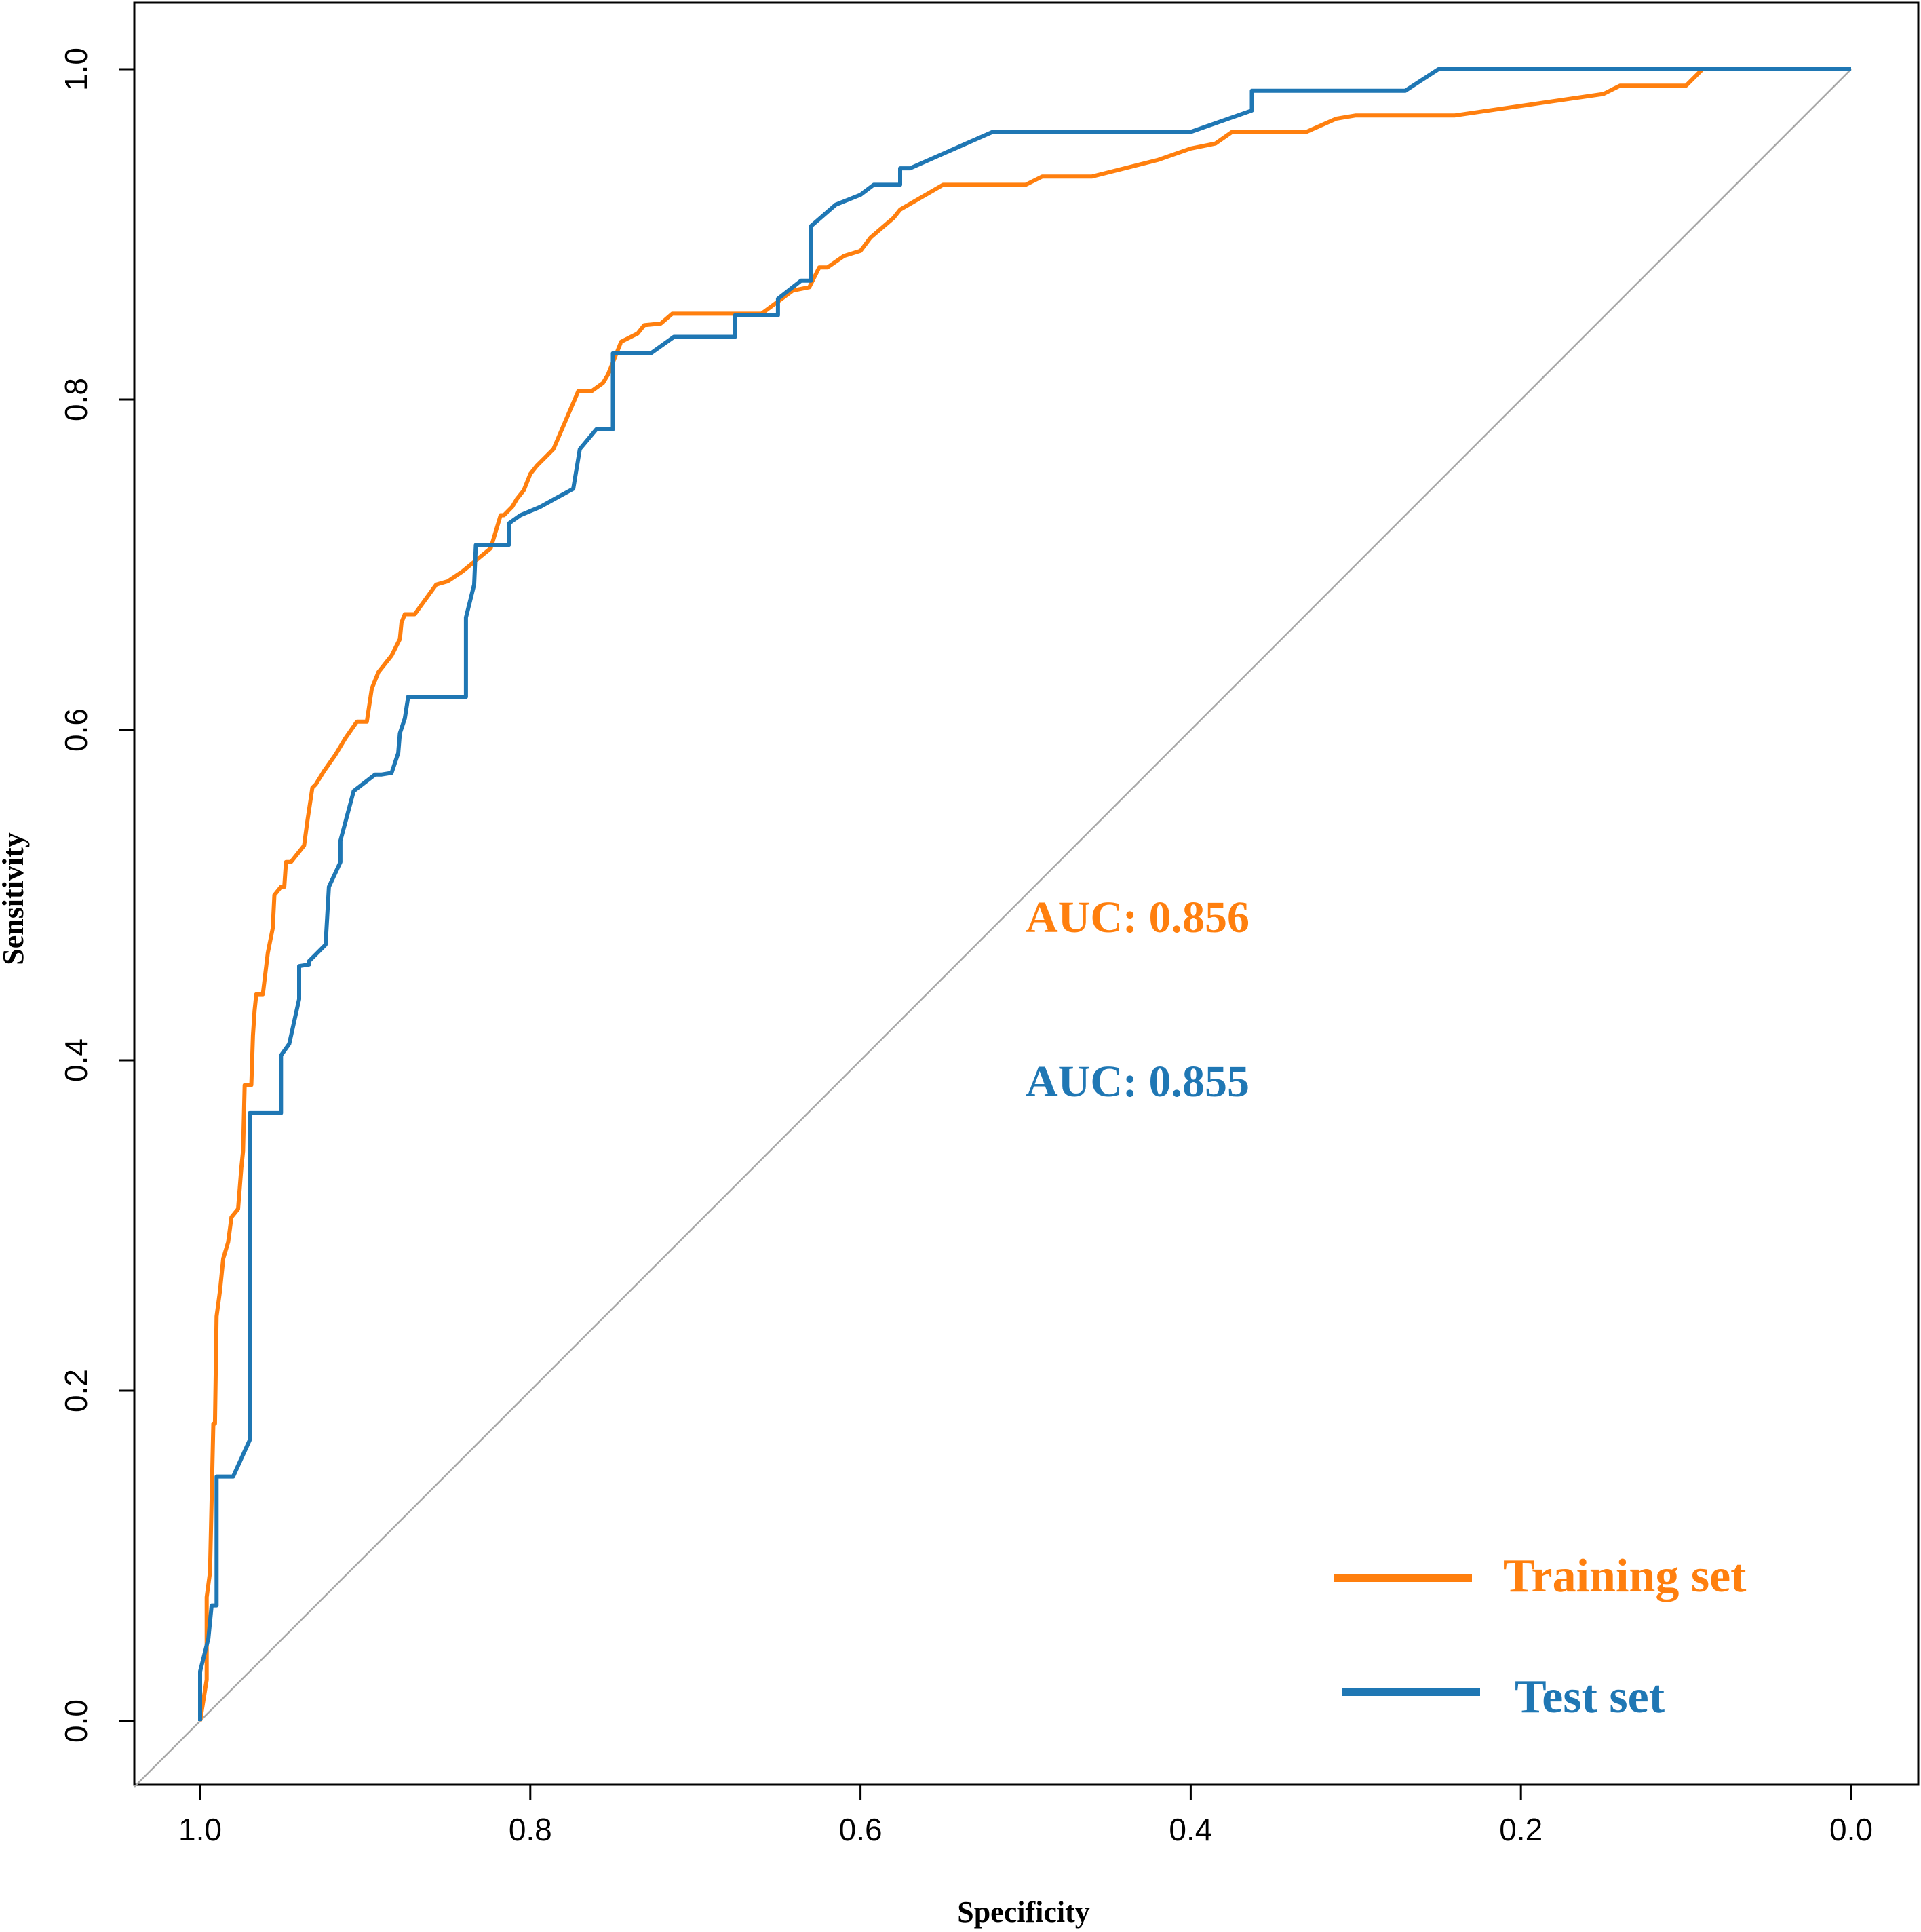 This screenshot has height=1932, width=1921. I want to click on y-tick-label: 1.0, so click(76, 69).